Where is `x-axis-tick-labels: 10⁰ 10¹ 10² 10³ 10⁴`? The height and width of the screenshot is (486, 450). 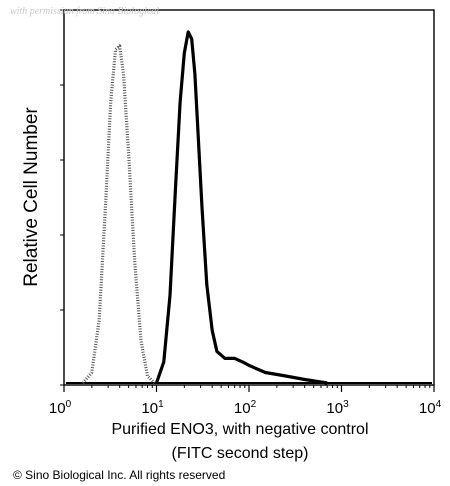
x-axis-tick-labels: 10⁰ 10¹ 10² 10³ 10⁴ is located at coordinates (245, 408).